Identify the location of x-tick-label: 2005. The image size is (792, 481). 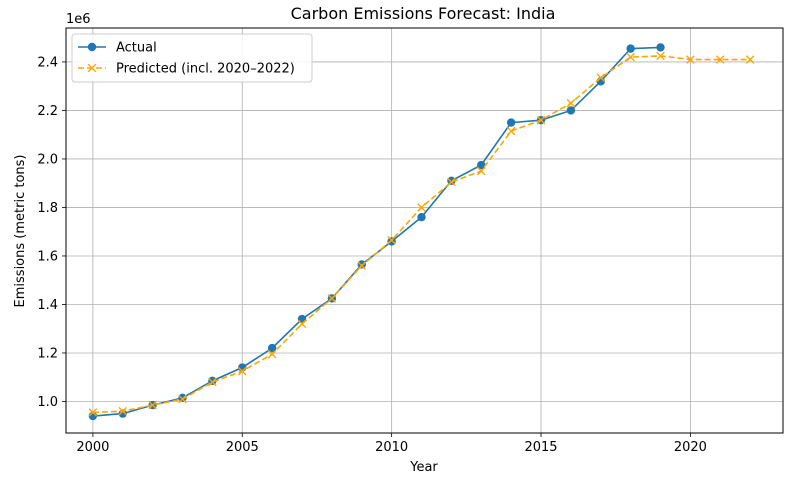
(242, 447).